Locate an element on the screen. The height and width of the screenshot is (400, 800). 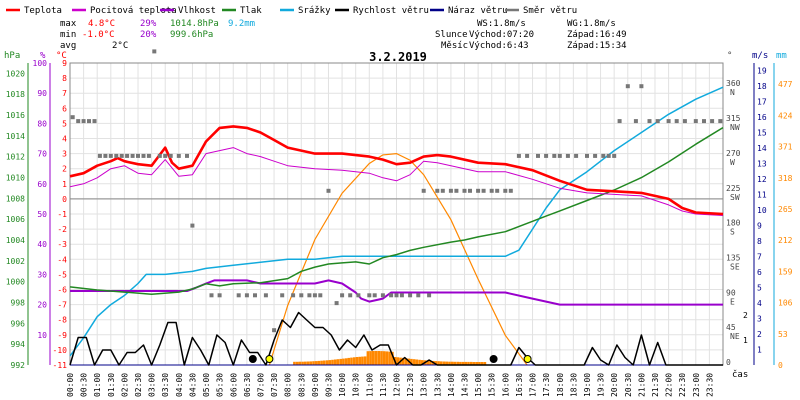
rain-tick: 424 is located at coordinates (785, 115).